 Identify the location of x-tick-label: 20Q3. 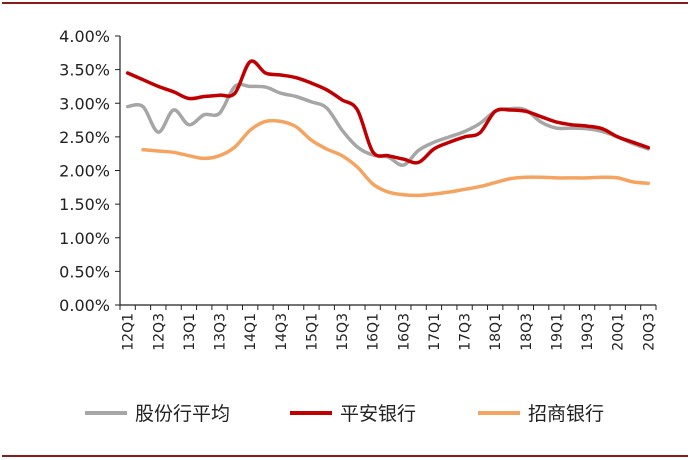
(649, 332).